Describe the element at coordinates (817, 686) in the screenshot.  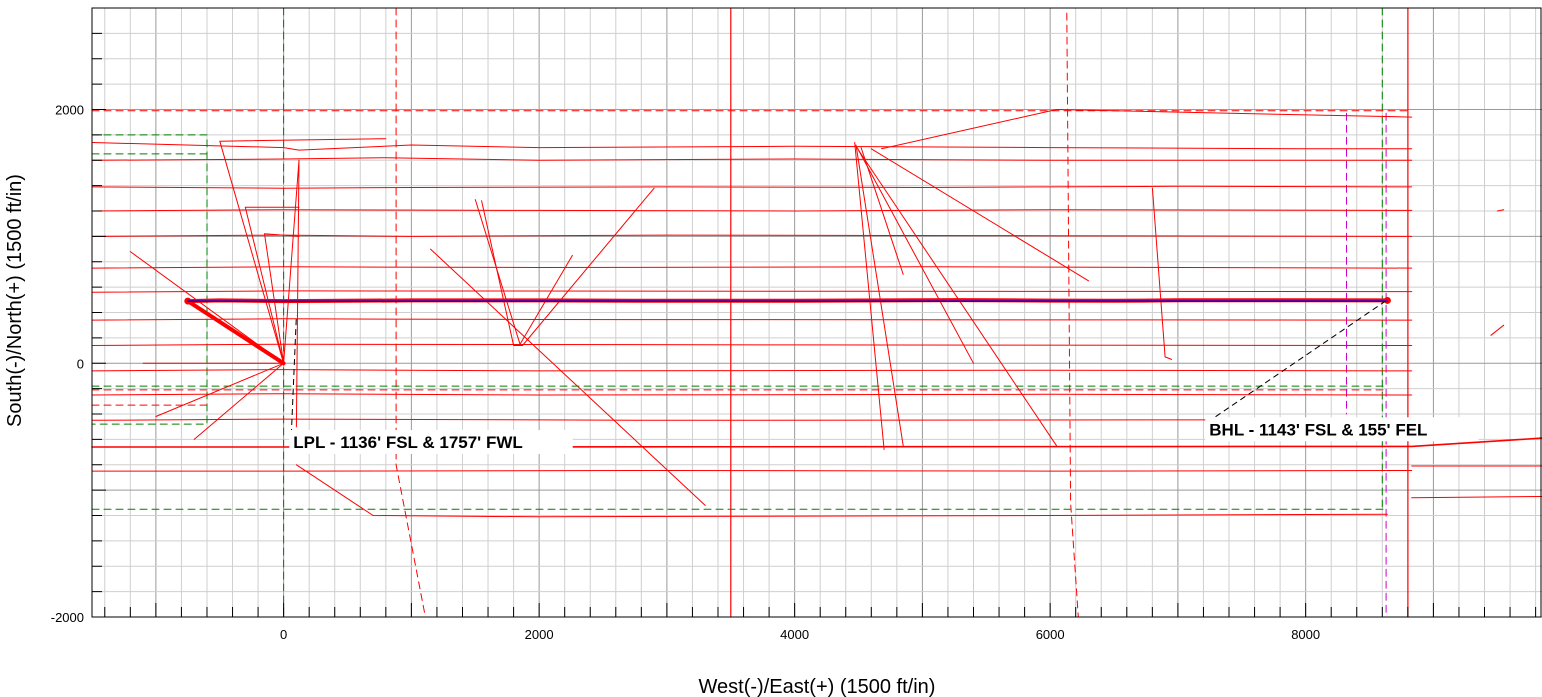
I see `x-axis-label: West(-)/East(+) (1500 ft/in)` at that location.